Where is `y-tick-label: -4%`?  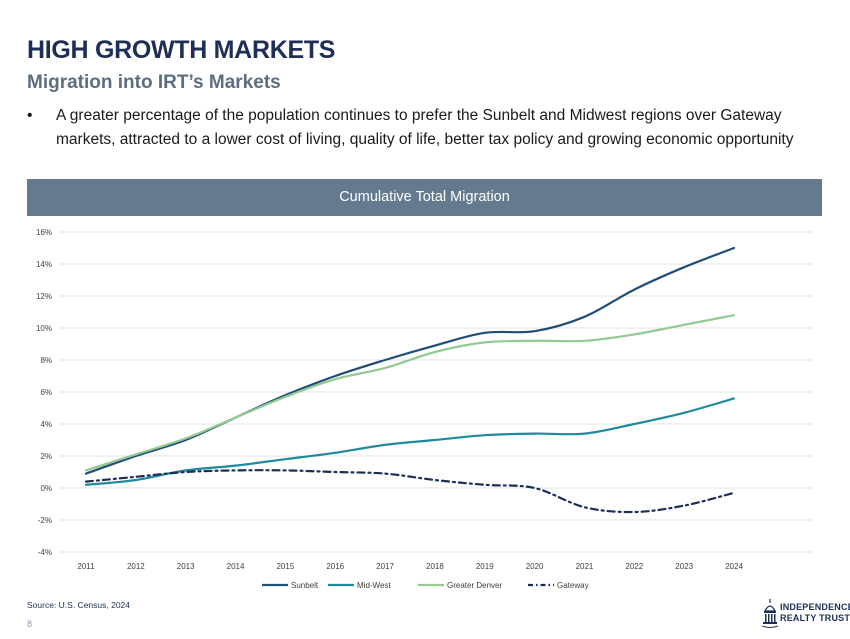
y-tick-label: -4% is located at coordinates (45, 552).